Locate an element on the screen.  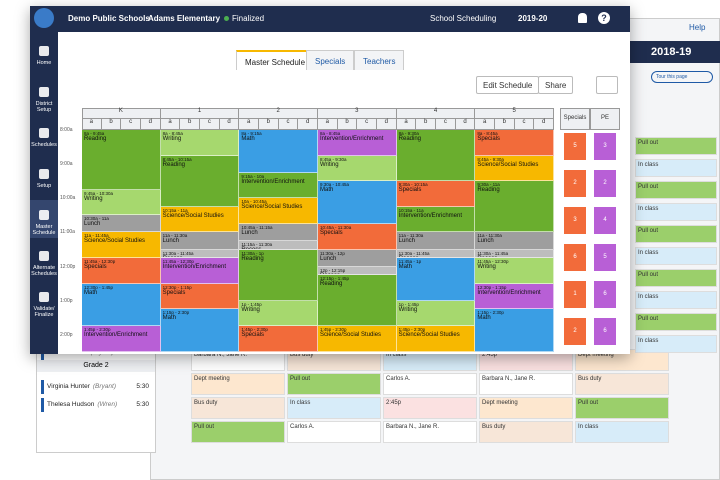
org-menu: Demo Public Schools is located at coordinates (109, 18).